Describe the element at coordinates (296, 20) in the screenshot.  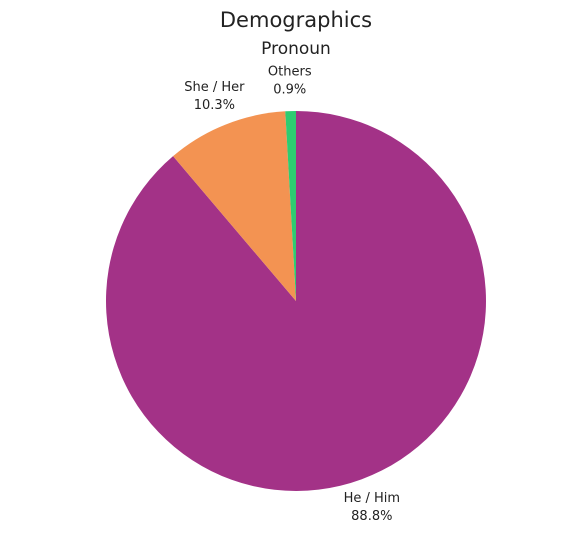
I see `chart-title: Demographics` at that location.